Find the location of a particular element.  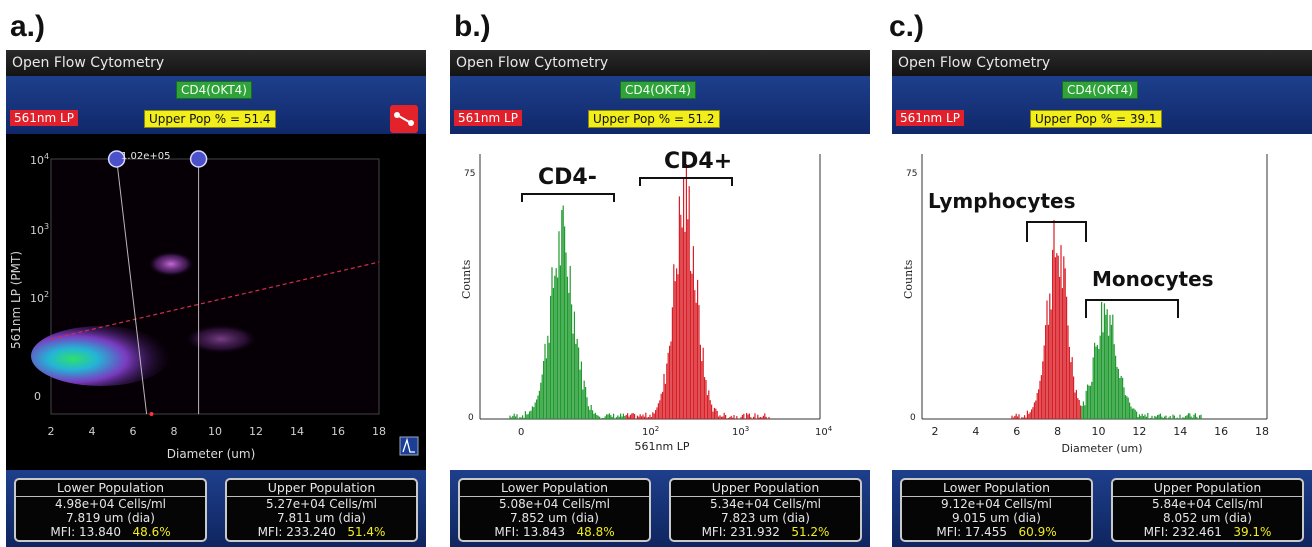

lower-percent: 60.9% is located at coordinates (1037, 532).